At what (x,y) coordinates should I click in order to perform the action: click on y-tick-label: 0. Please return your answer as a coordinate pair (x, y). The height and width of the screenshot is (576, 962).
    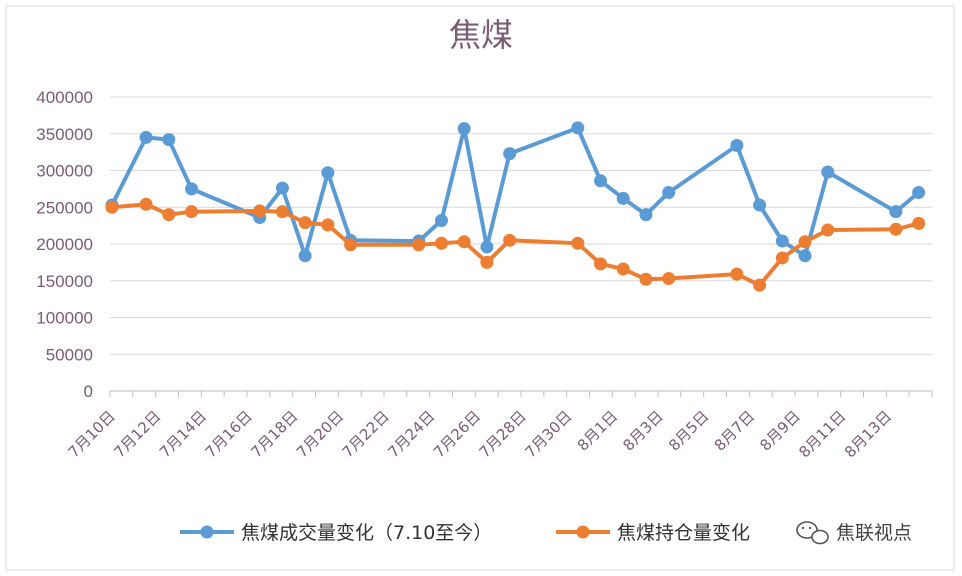
    Looking at the image, I should click on (88, 391).